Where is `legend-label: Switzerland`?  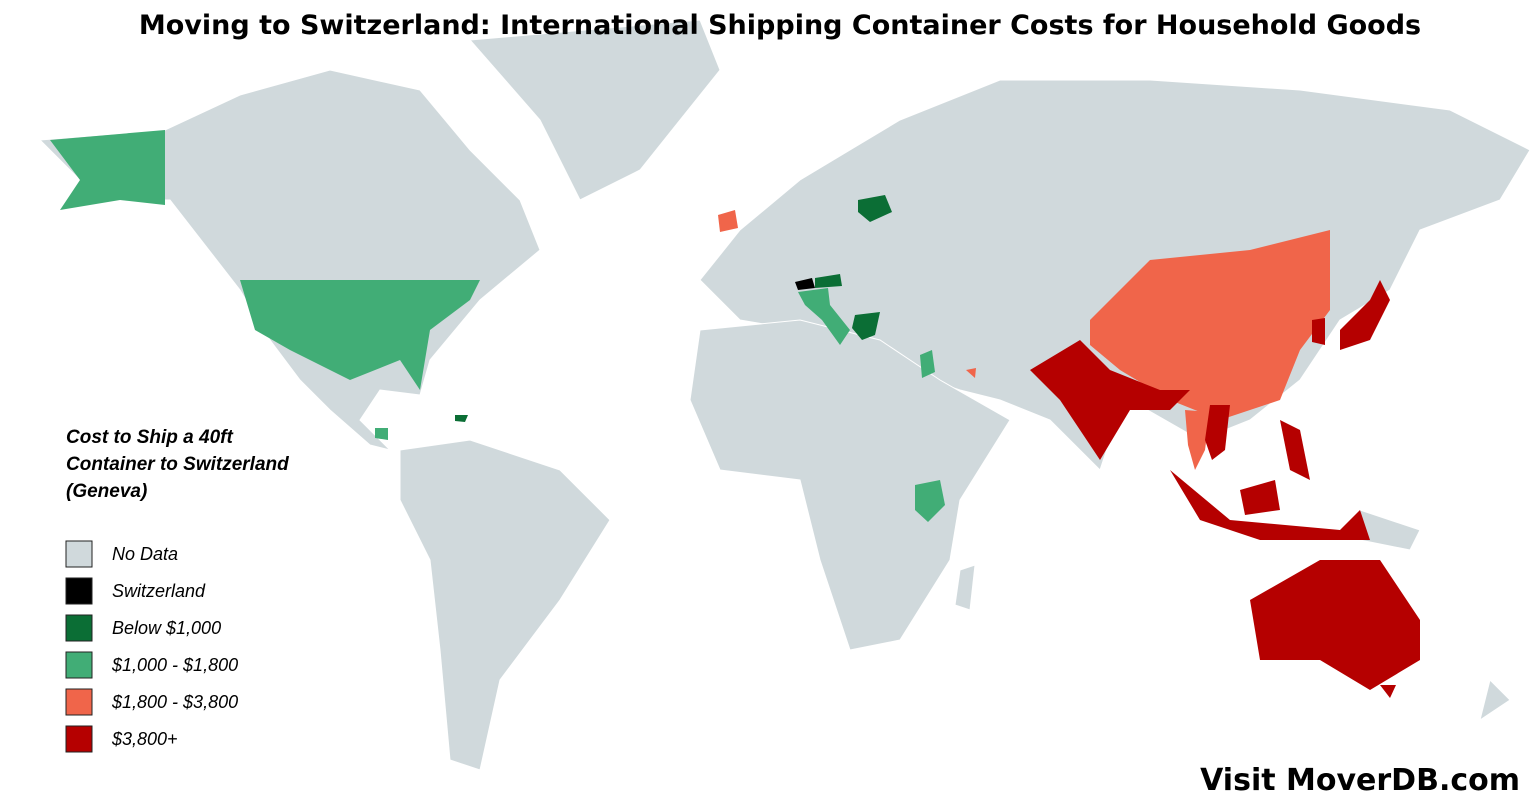
legend-label: Switzerland is located at coordinates (159, 591).